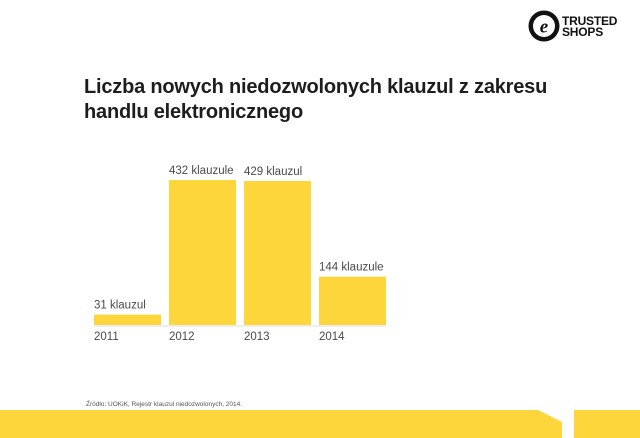 The height and width of the screenshot is (438, 640). What do you see at coordinates (273, 172) in the screenshot?
I see `value-label-2013: 429 klauzul` at bounding box center [273, 172].